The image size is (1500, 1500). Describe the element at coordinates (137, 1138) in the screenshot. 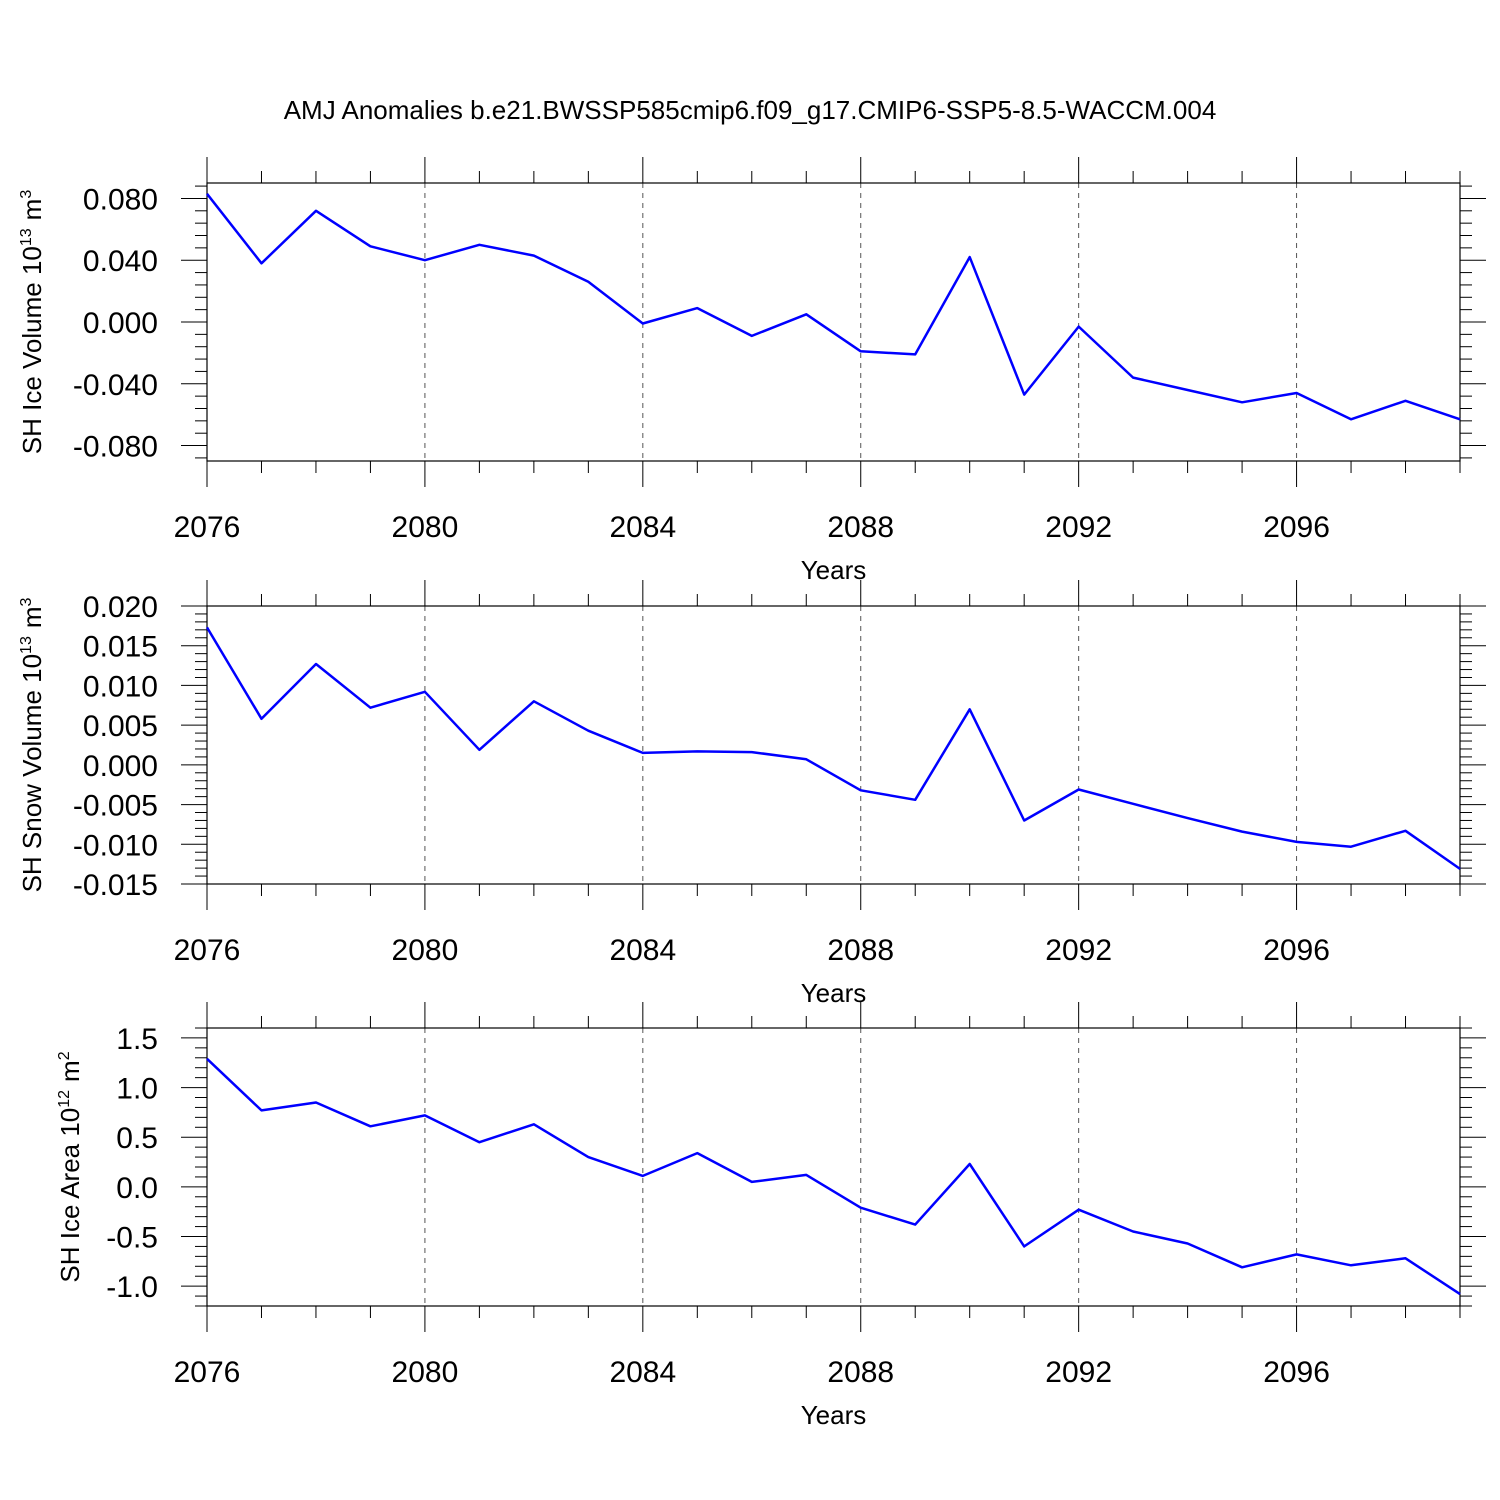

I see `y-tick-label: 0.5` at that location.